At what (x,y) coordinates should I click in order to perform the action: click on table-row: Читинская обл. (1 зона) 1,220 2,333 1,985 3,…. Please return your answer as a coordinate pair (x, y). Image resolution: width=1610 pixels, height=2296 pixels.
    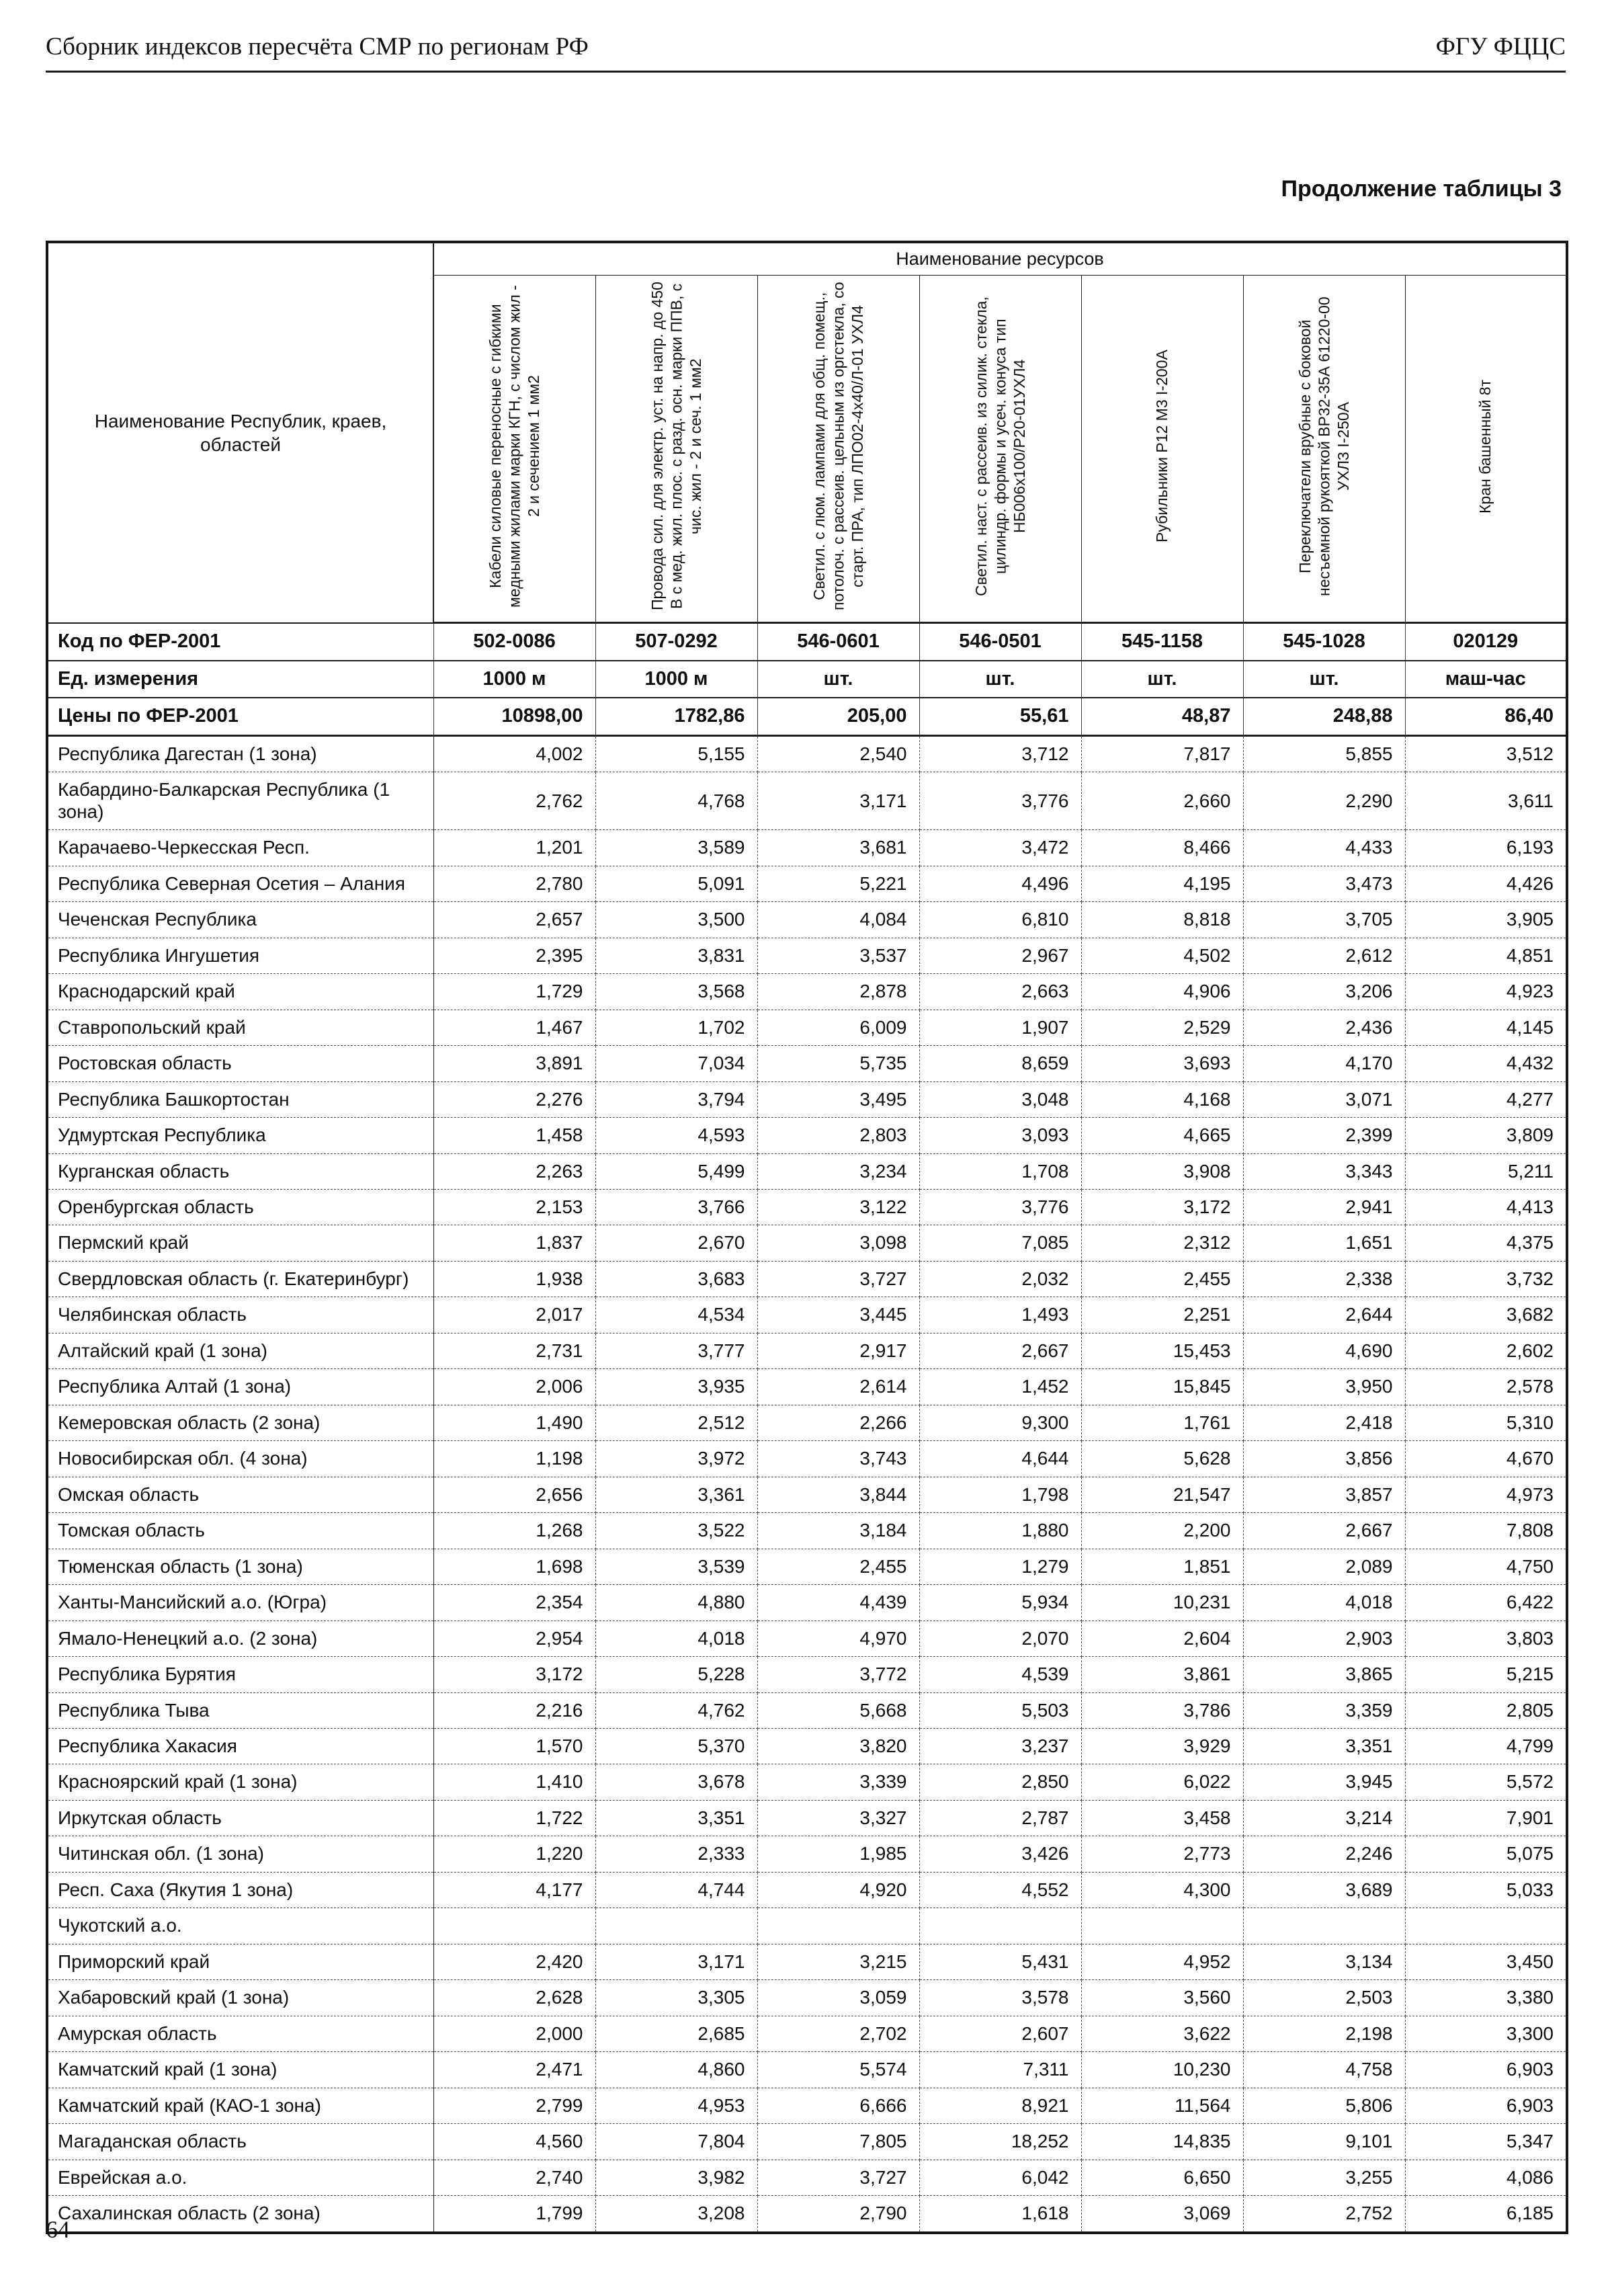
    Looking at the image, I should click on (807, 1854).